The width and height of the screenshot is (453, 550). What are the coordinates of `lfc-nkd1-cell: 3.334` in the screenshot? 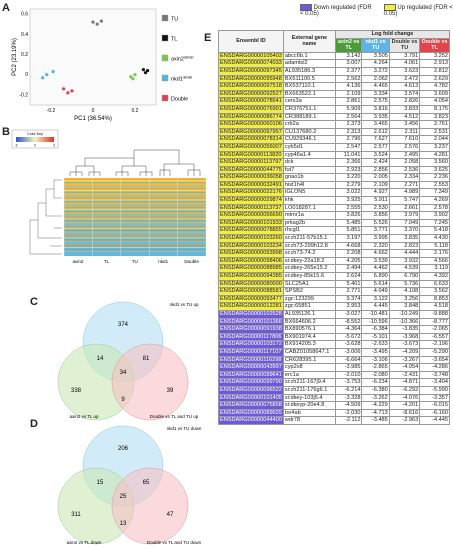 It's located at (375, 94).